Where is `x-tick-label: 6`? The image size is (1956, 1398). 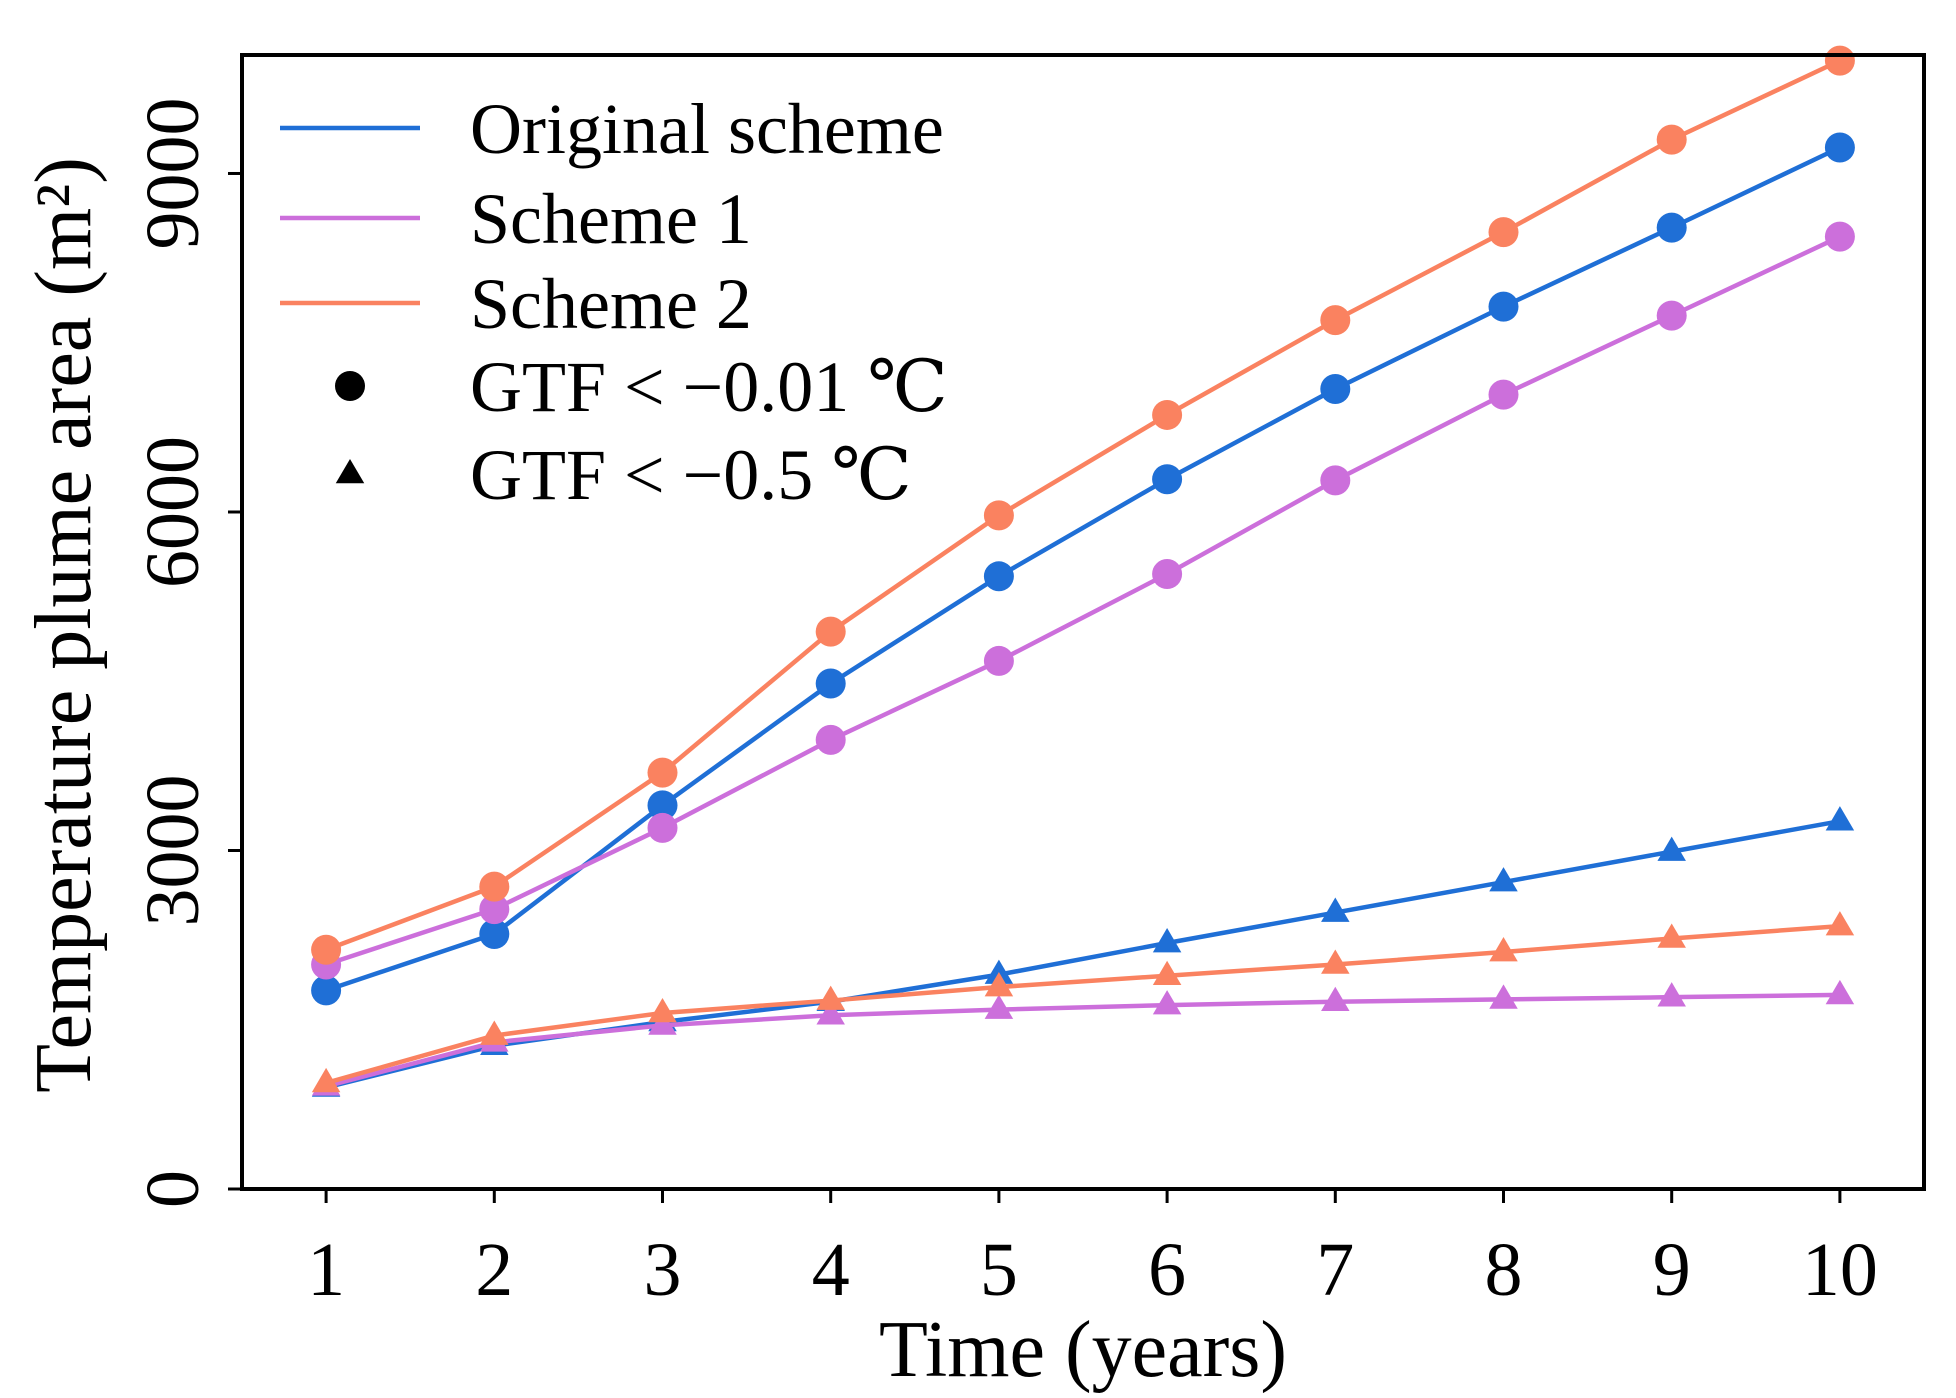
x-tick-label: 6 is located at coordinates (1167, 1270).